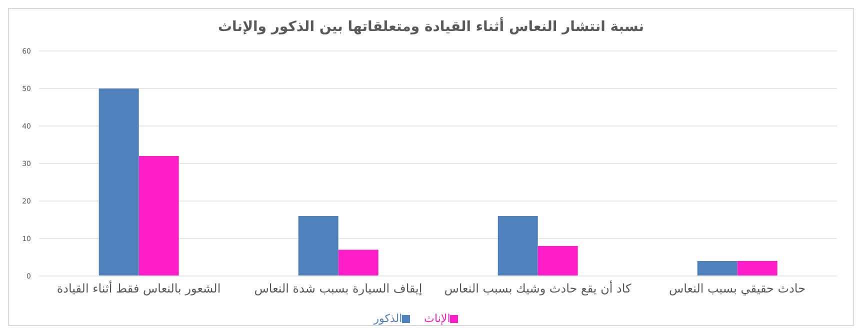 The height and width of the screenshot is (332, 860). I want to click on x-tick-label: إيقاف السيارة بسبب شدة النعاس, so click(338, 289).